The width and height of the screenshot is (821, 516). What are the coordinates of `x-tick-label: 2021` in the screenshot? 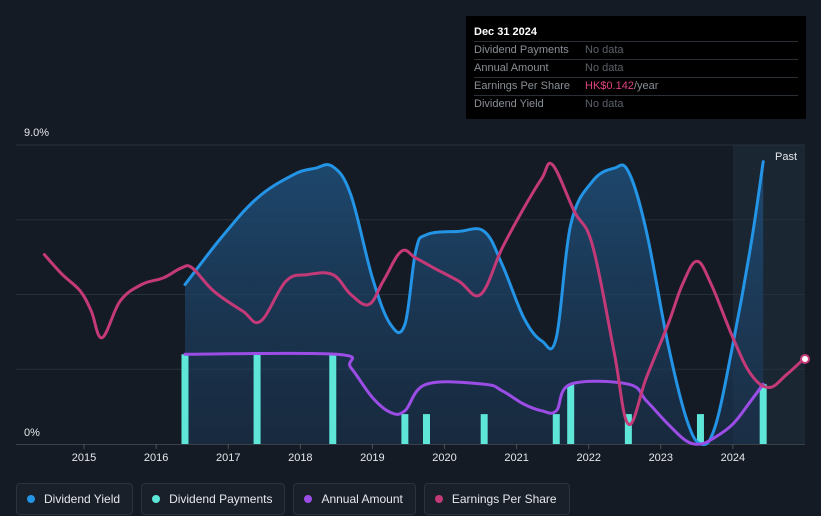 It's located at (516, 458).